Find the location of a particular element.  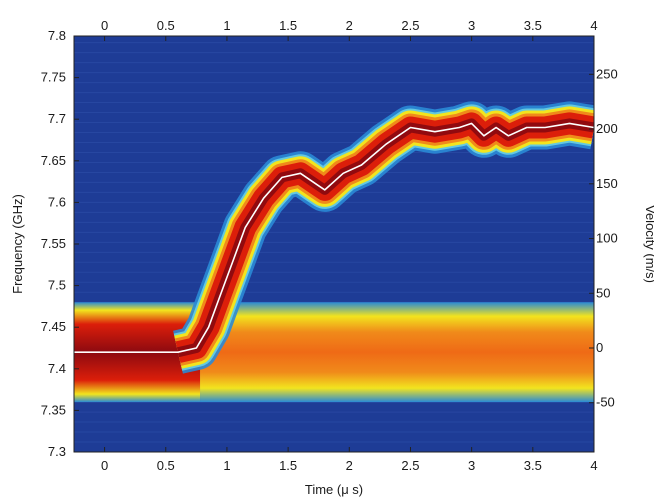

y2-tick-label: -50 is located at coordinates (605, 402).